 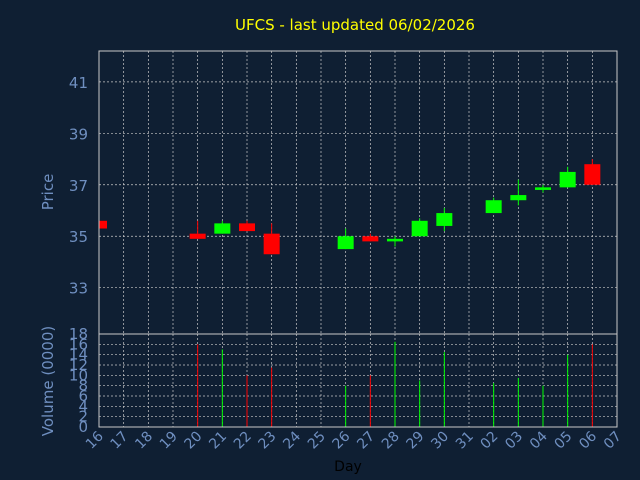 What do you see at coordinates (78, 365) in the screenshot?
I see `volume-tick-label: 12` at bounding box center [78, 365].